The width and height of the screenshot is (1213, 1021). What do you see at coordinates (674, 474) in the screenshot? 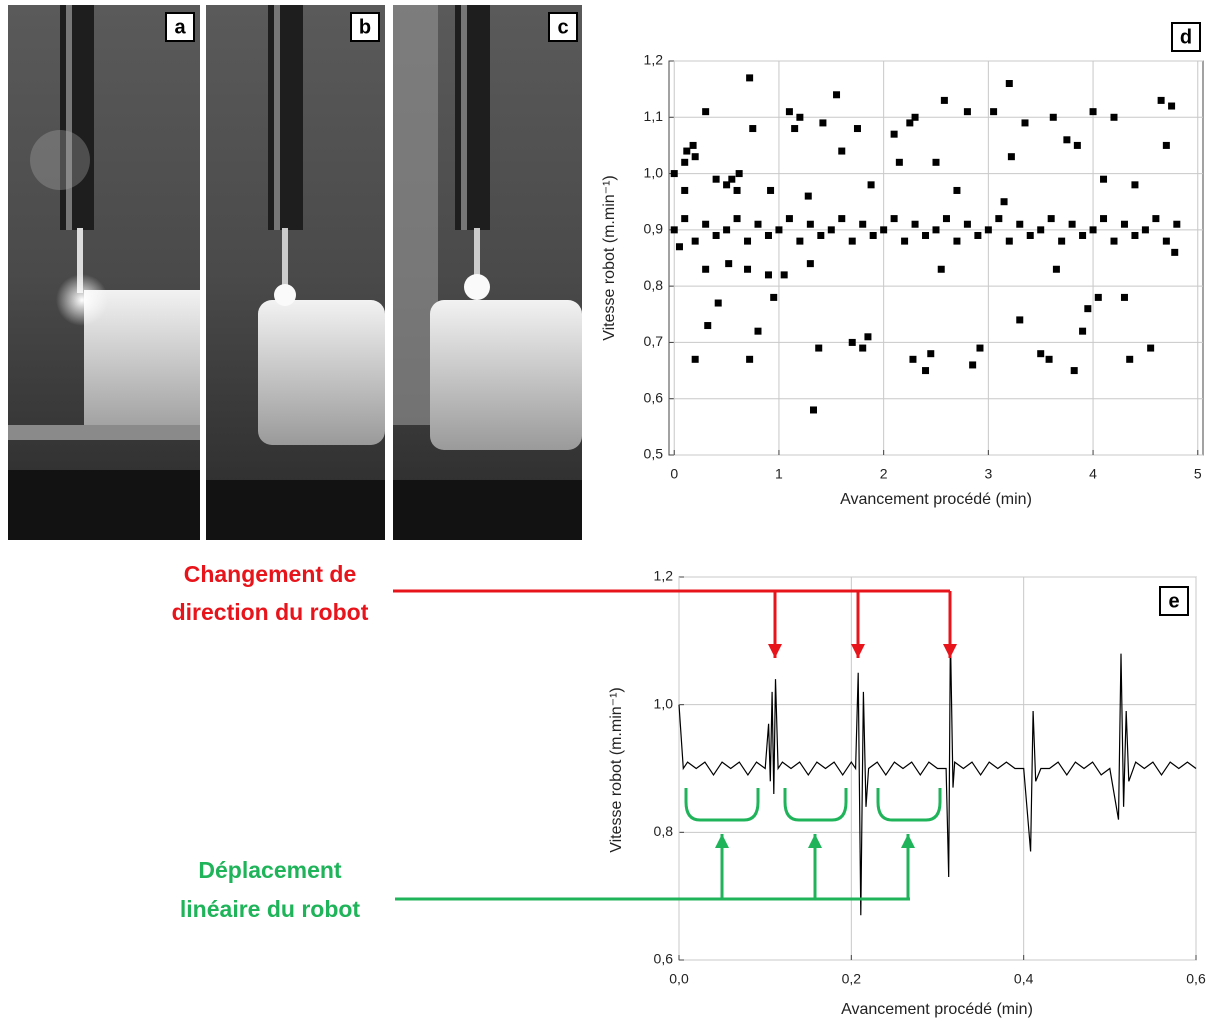
I see `x-tick-label: 0` at bounding box center [674, 474].